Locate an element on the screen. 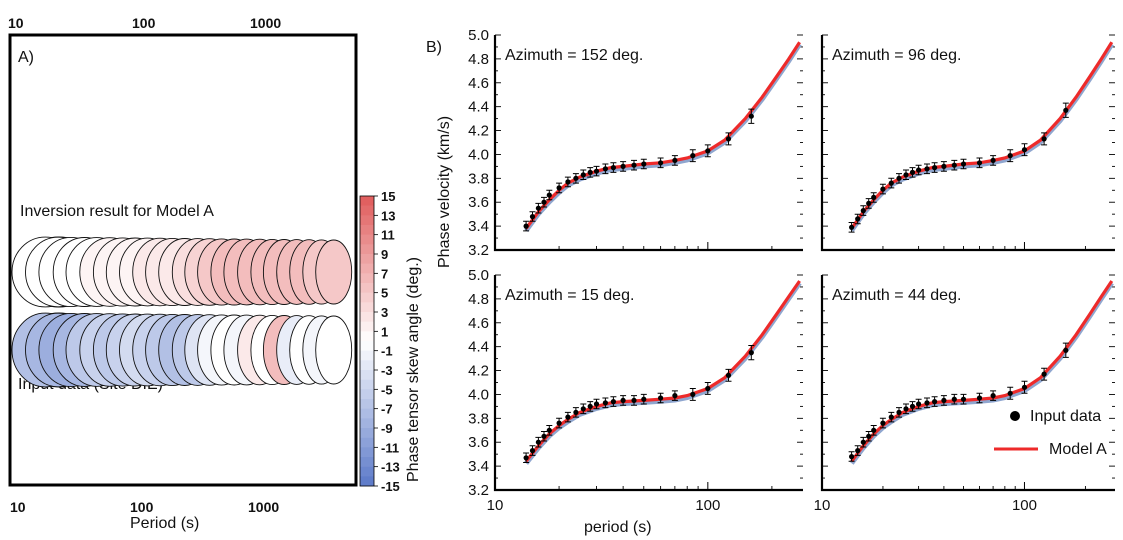 Image resolution: width=1123 pixels, height=540 pixels. colorbar-label: Phase tensor skew angle (deg.) is located at coordinates (413, 369).